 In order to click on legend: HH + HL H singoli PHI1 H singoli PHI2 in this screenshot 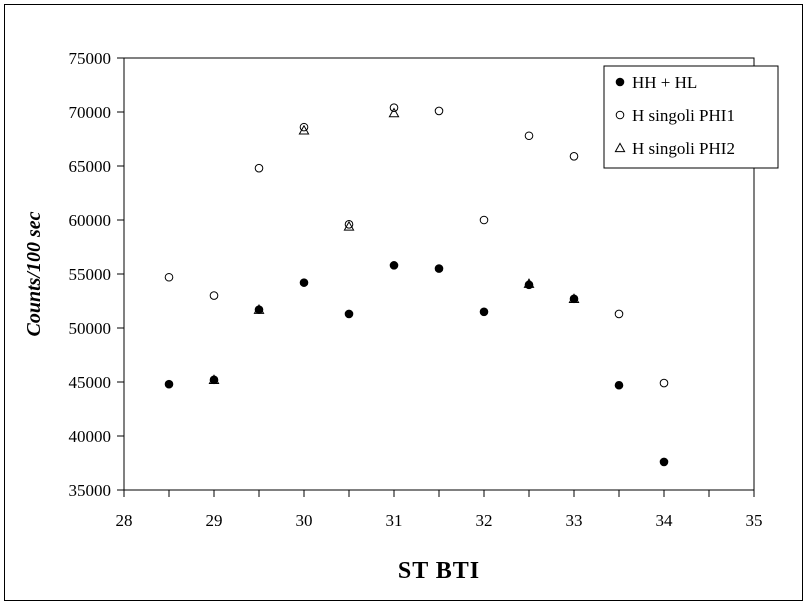, I will do `click(691, 117)`.